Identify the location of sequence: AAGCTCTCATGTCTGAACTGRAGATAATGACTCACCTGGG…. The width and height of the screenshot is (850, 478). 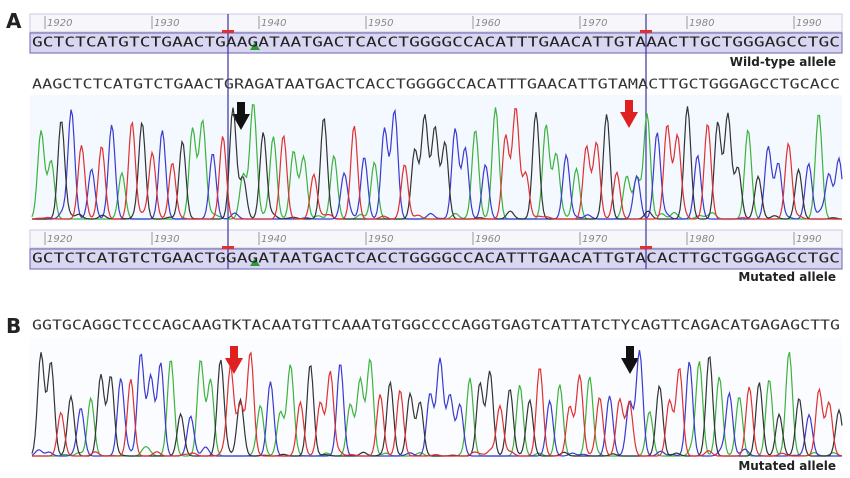
(436, 85).